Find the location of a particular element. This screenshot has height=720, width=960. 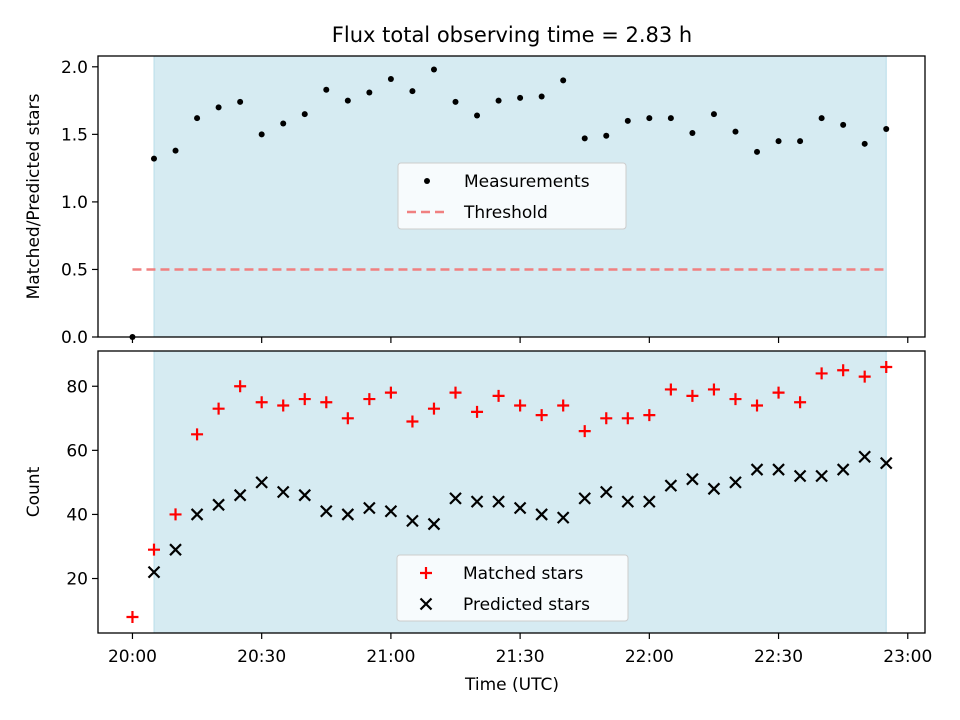

y-tick-label: 20 is located at coordinates (77, 580).